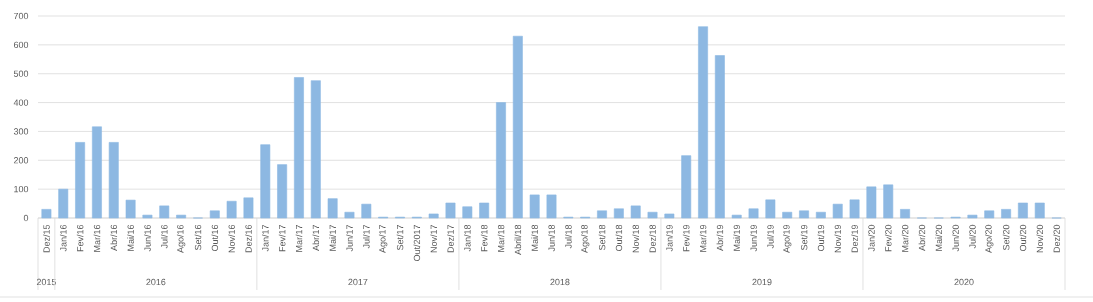 Image resolution: width=1093 pixels, height=302 pixels. I want to click on y-tick-label: 0, so click(26, 218).